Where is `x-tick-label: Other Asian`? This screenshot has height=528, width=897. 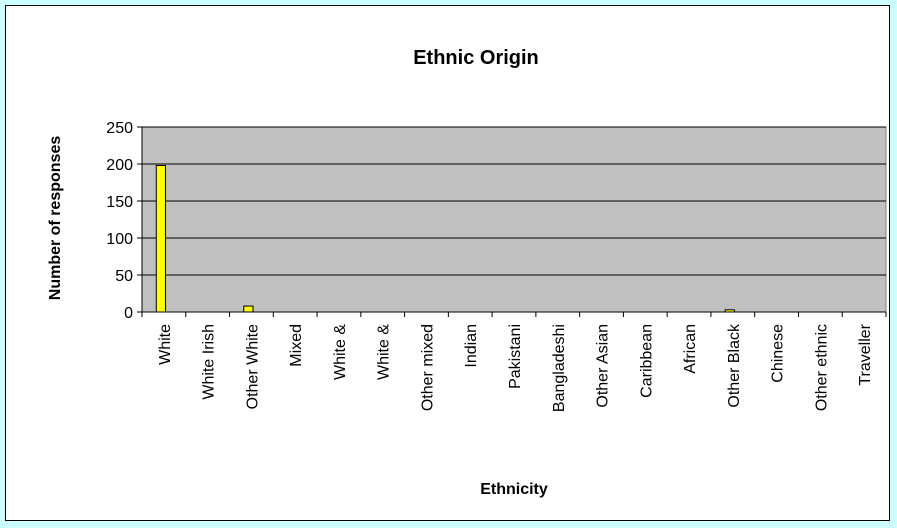
x-tick-label: Other Asian is located at coordinates (603, 366).